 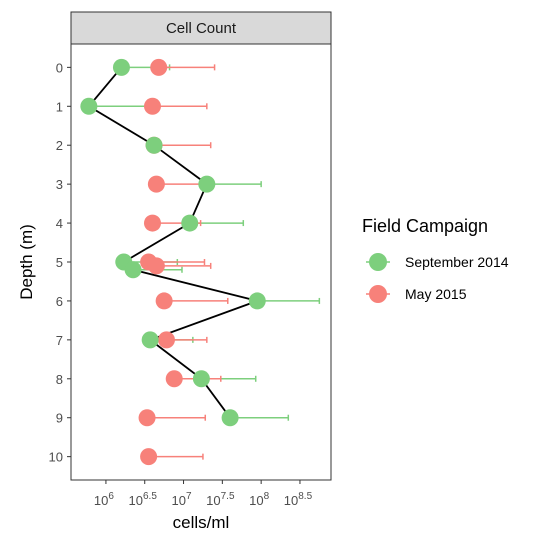 What do you see at coordinates (104, 499) in the screenshot?
I see `x-tick-label: 10⁶` at bounding box center [104, 499].